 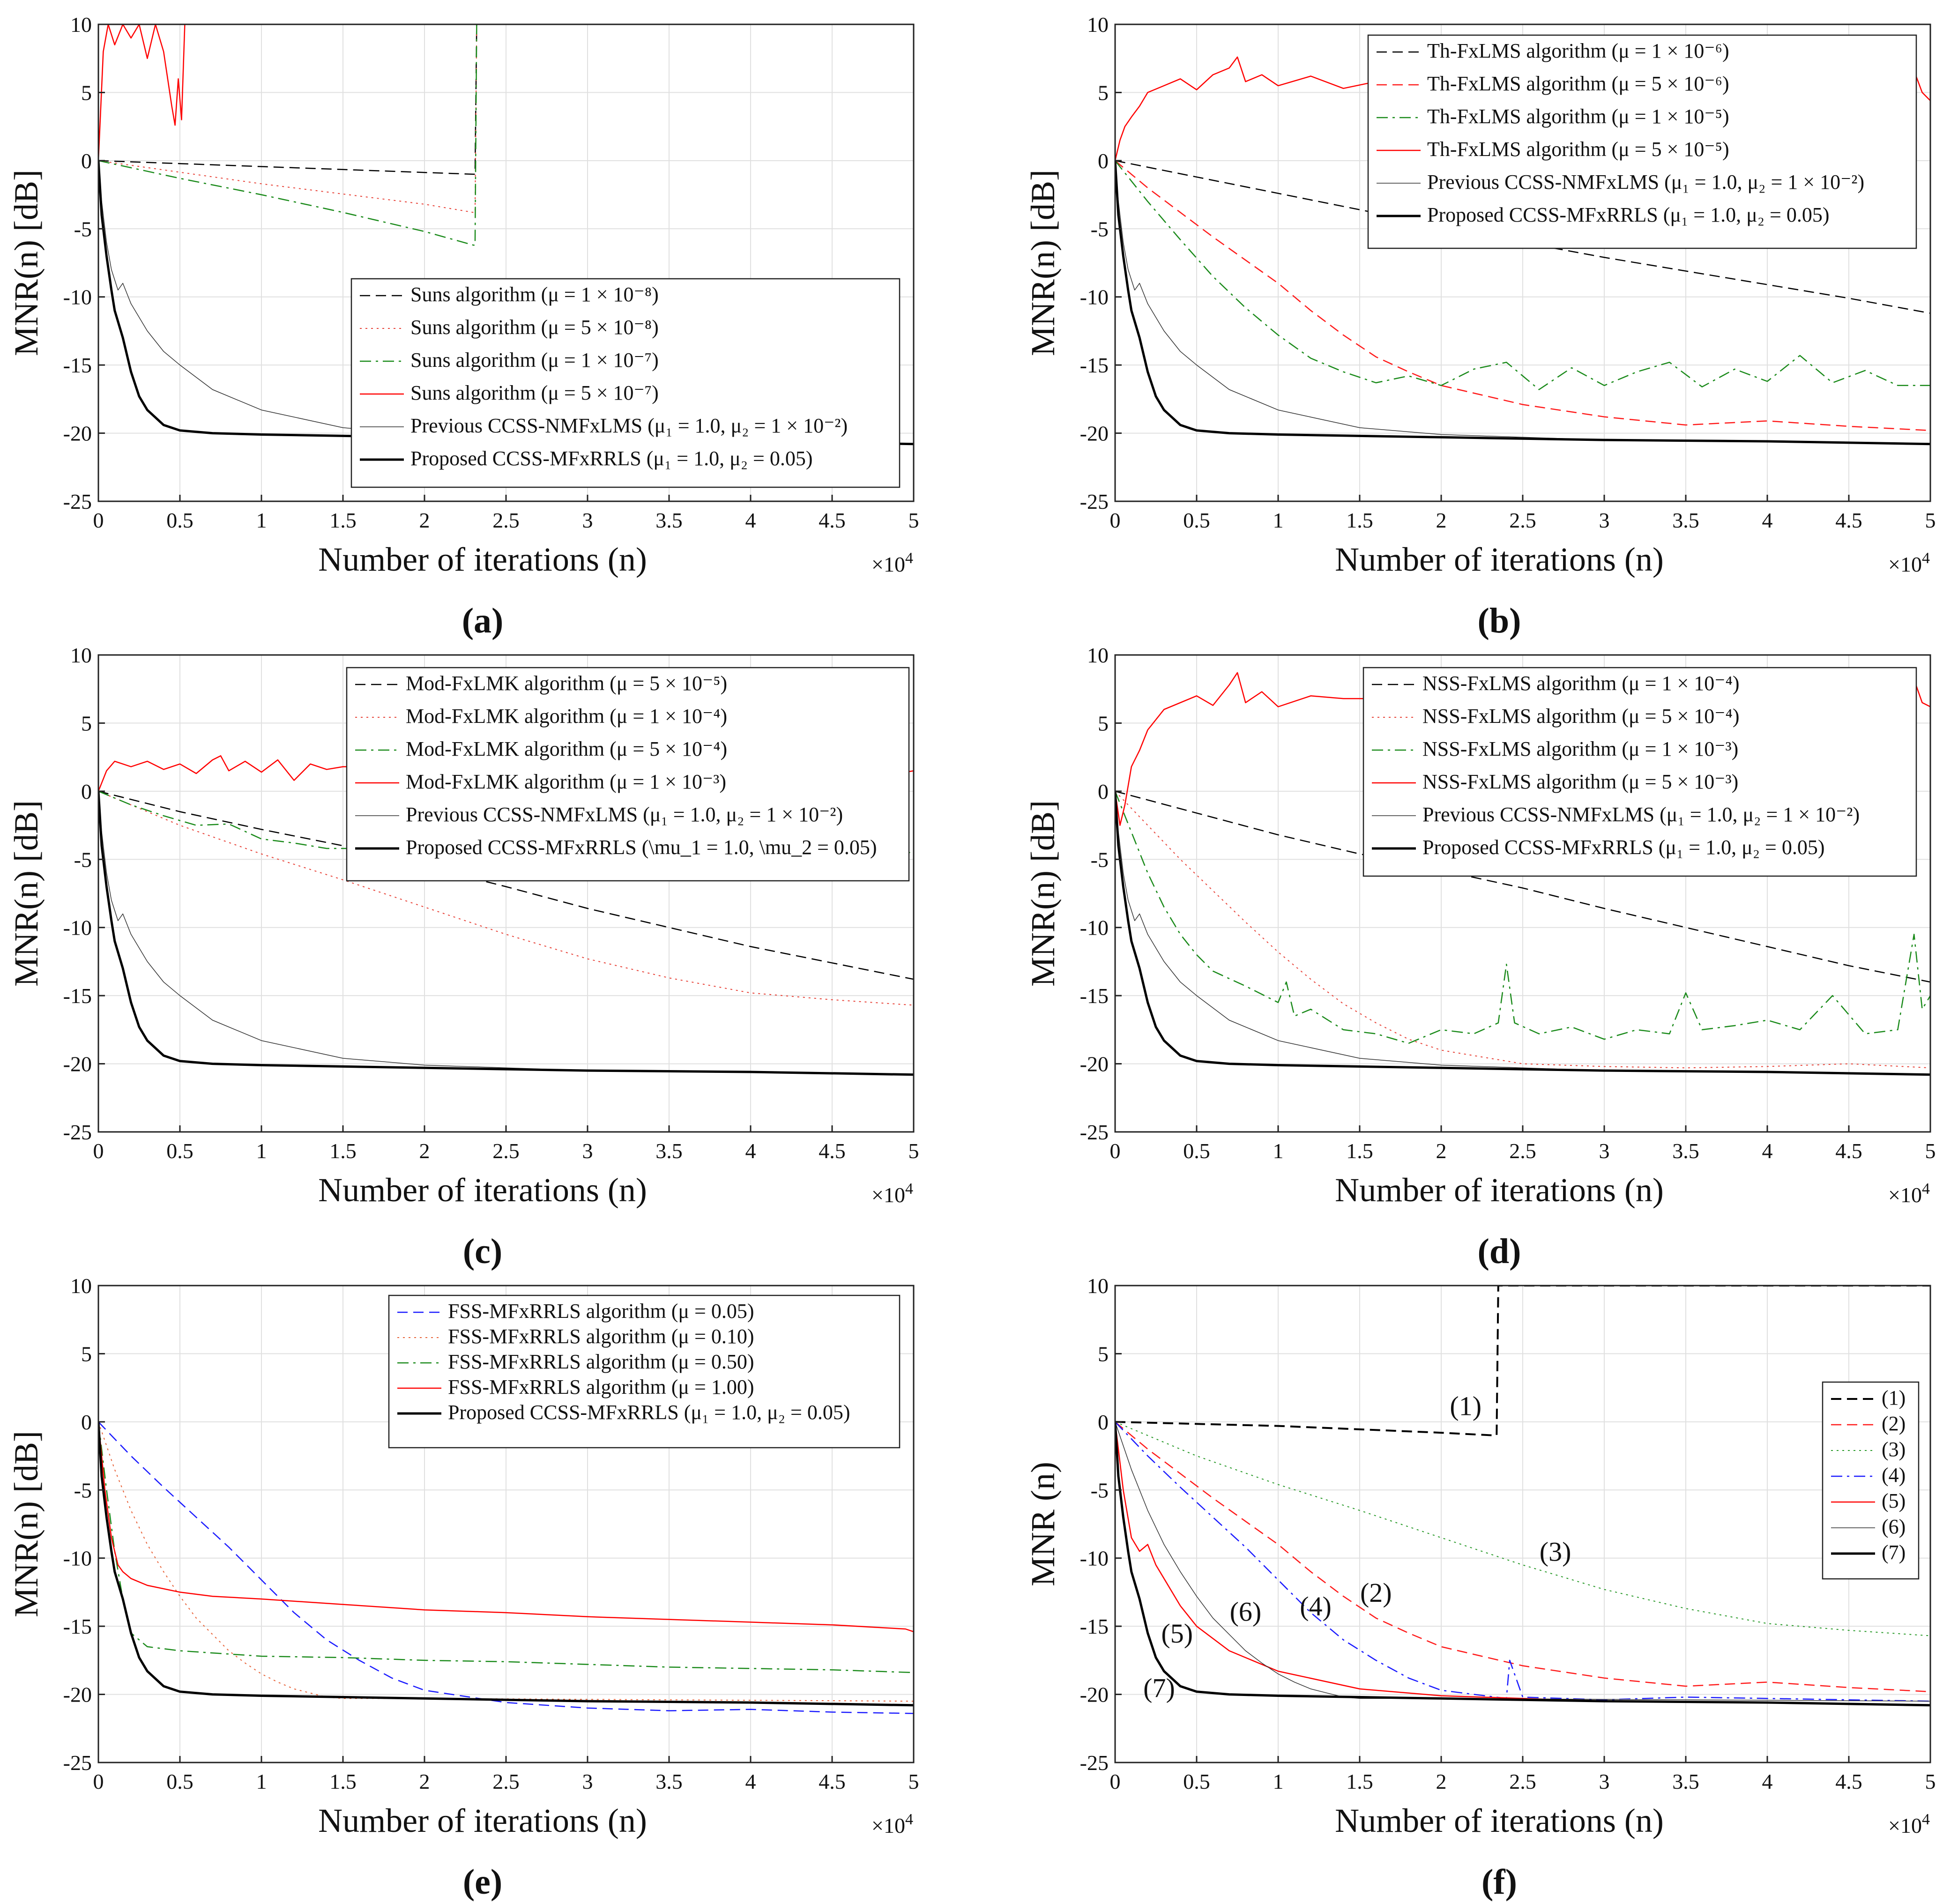 What do you see at coordinates (1578, 149) in the screenshot?
I see `legend-entry-label: Th-FxLMS algorithm (μ = 5 × 10⁻⁵)` at bounding box center [1578, 149].